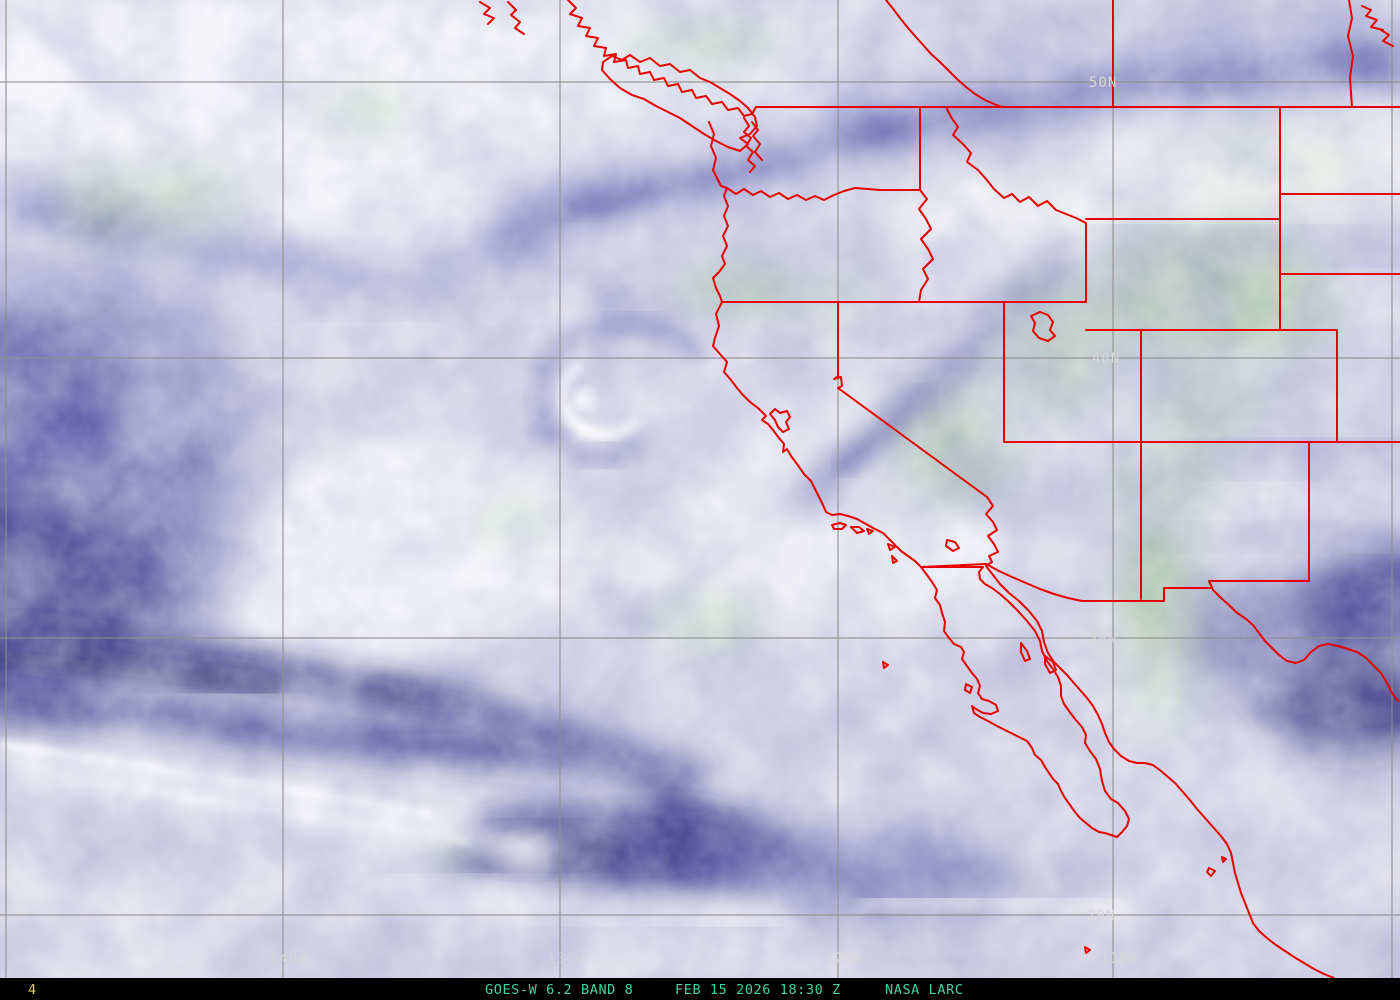  What do you see at coordinates (992, 531) in the screenshot?
I see `border-colorado-river` at bounding box center [992, 531].